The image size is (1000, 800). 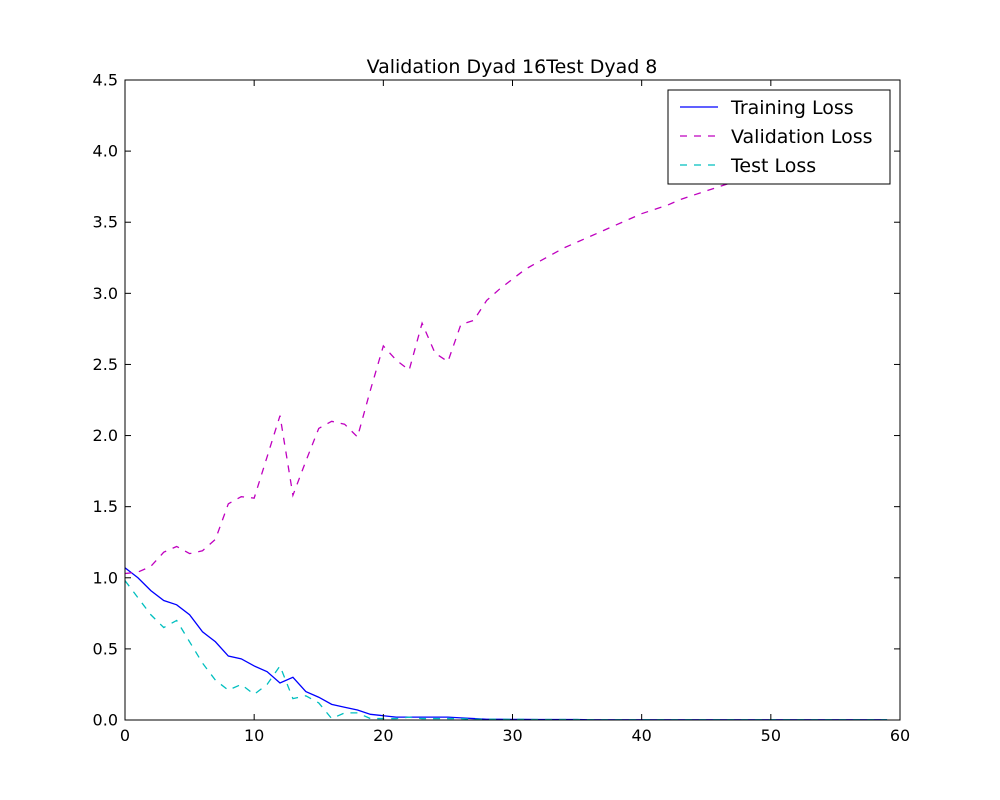 I want to click on y-tick-label: 2.5, so click(x=105, y=364).